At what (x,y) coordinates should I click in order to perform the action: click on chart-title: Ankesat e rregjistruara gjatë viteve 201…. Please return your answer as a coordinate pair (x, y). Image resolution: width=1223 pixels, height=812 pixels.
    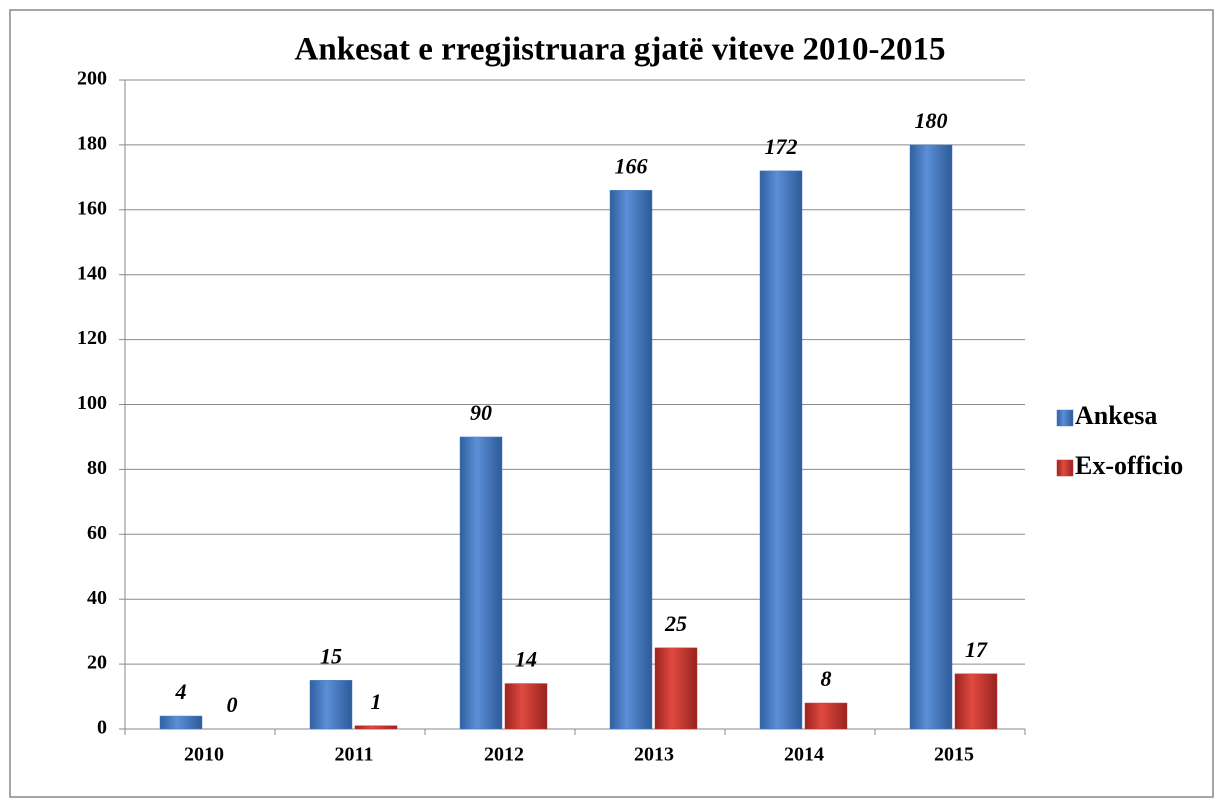
    Looking at the image, I should click on (620, 50).